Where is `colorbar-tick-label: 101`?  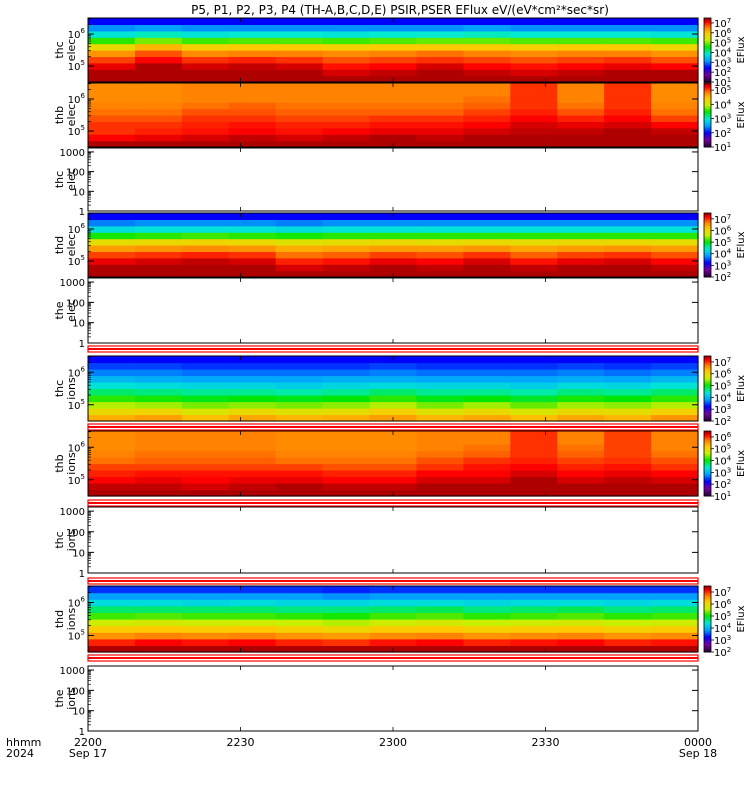 colorbar-tick-label: 101 is located at coordinates (722, 147).